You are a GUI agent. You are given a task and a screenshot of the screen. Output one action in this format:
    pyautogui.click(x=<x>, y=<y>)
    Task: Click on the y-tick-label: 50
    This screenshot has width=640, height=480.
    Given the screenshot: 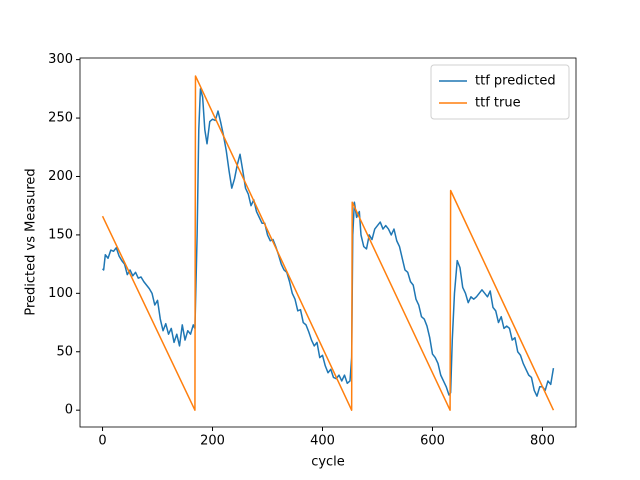 What is the action you would take?
    pyautogui.click(x=64, y=351)
    